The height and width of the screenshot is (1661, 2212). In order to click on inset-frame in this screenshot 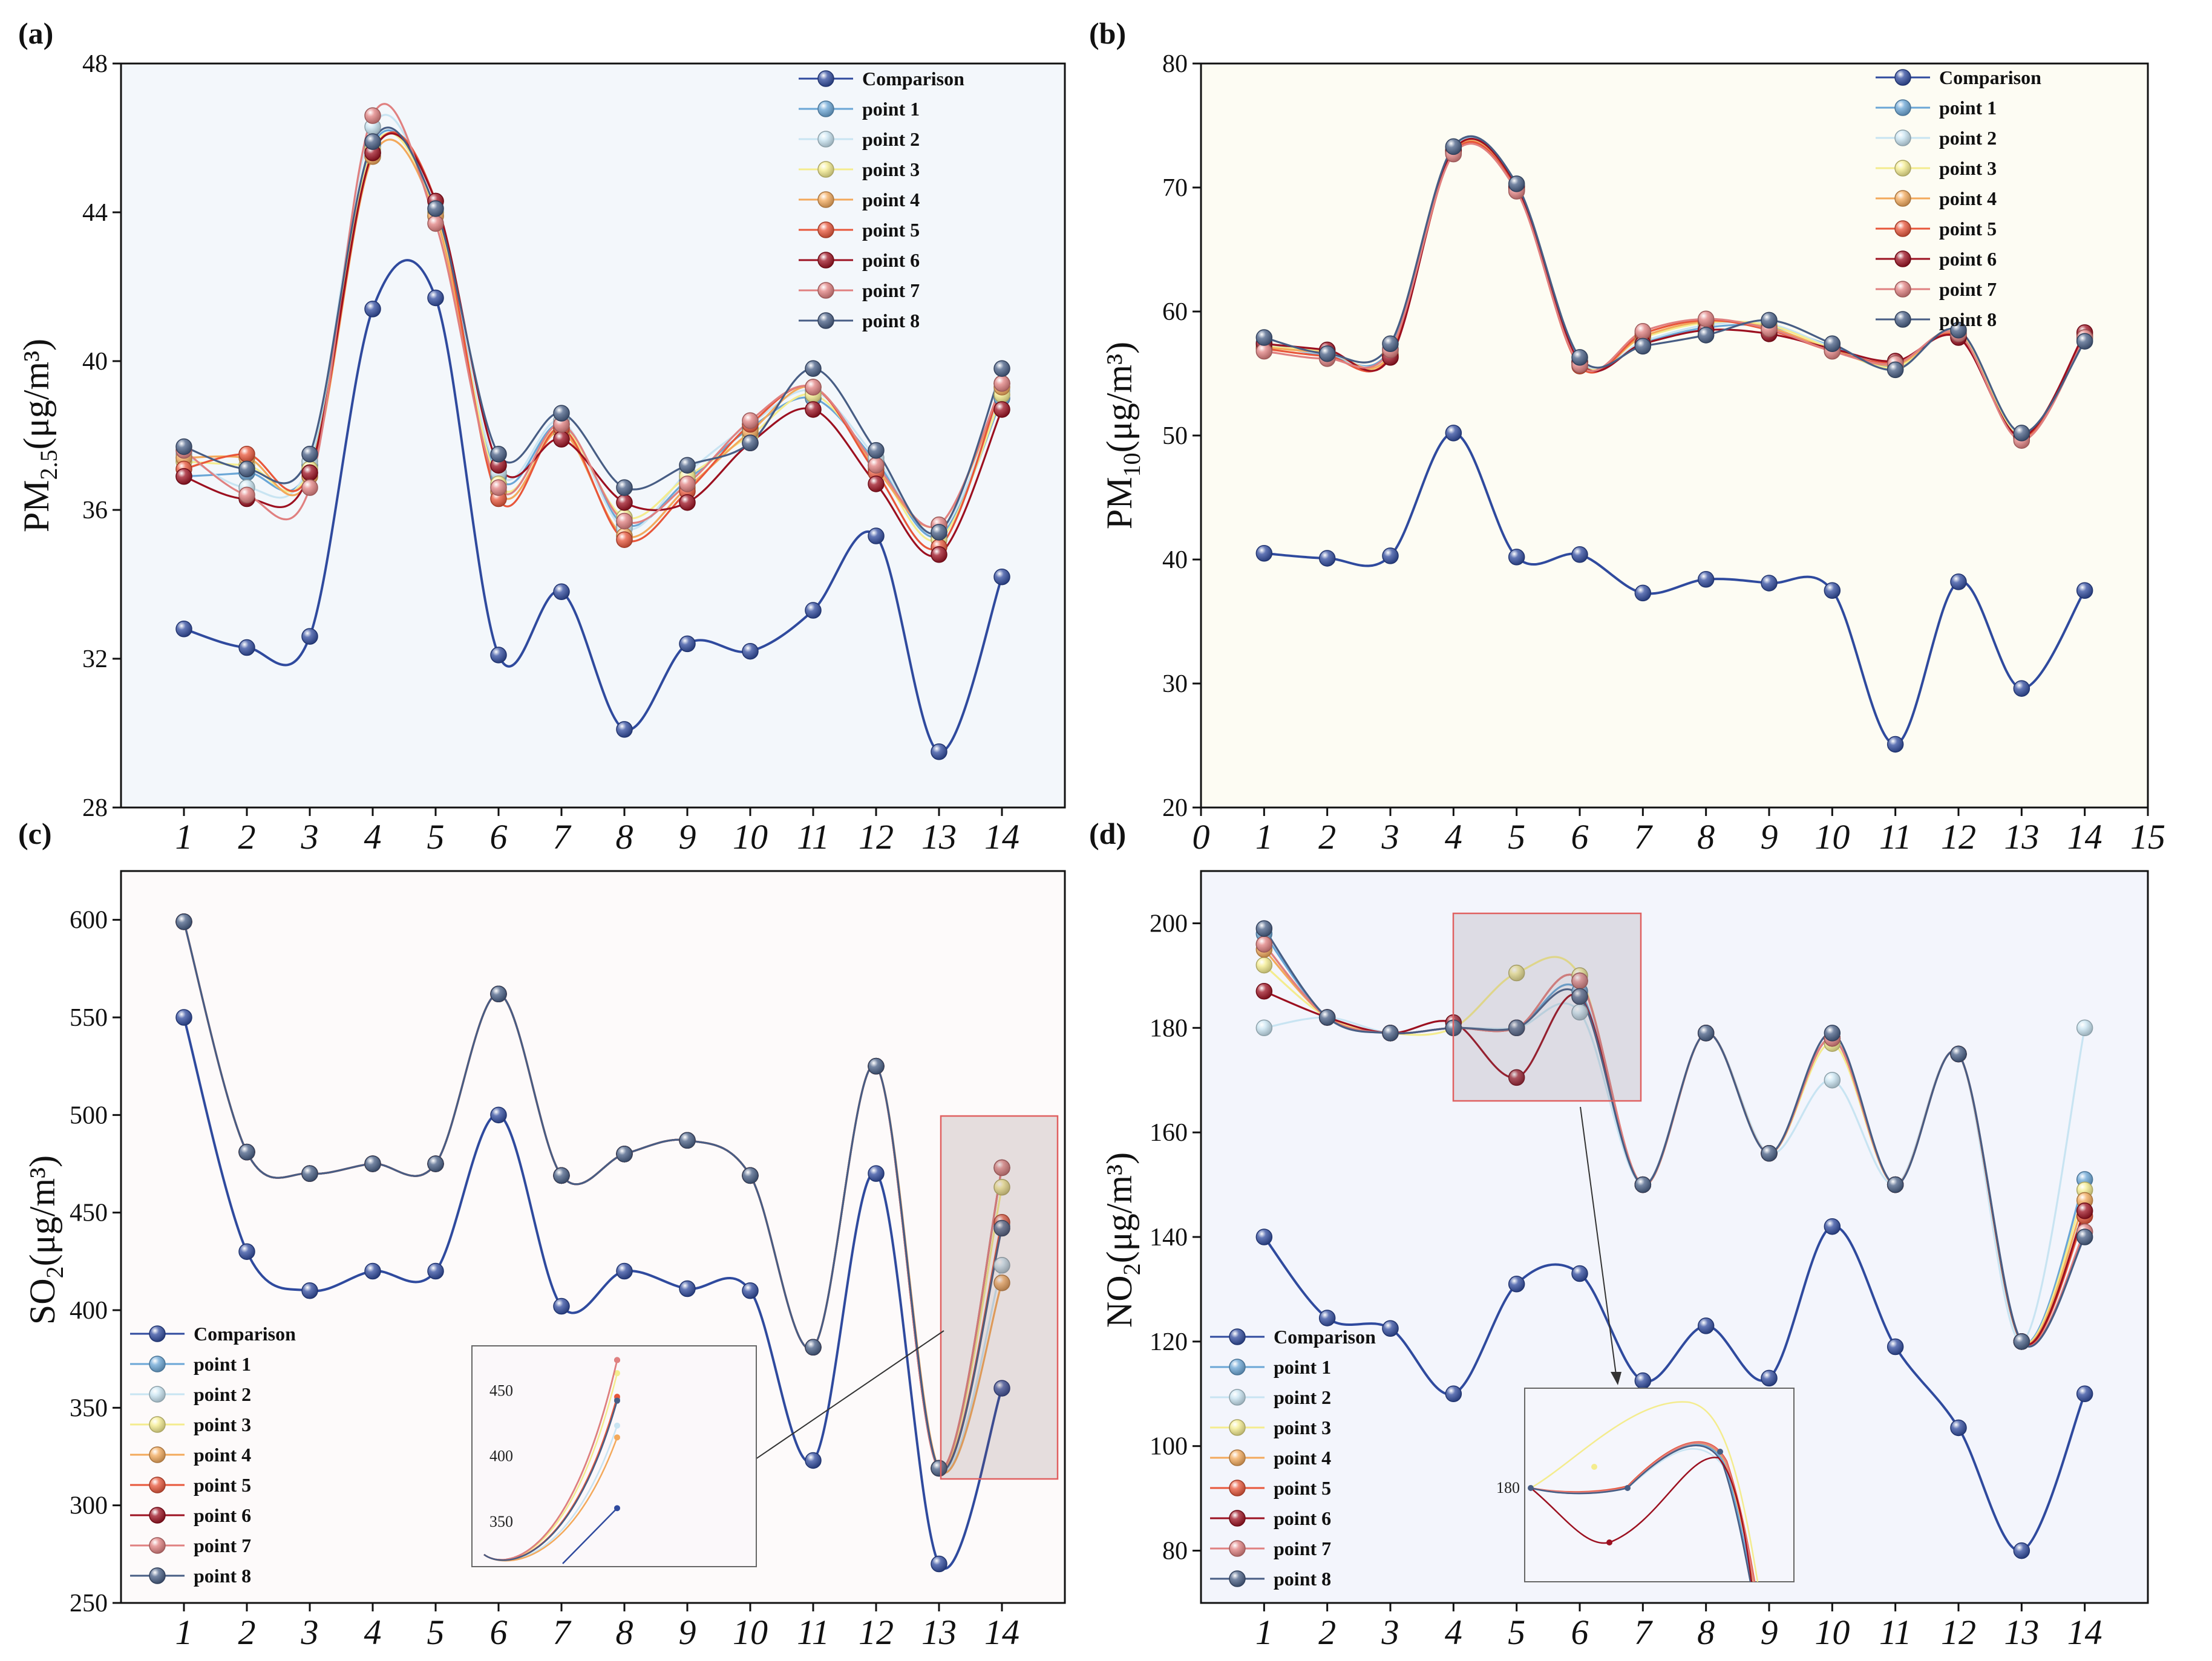, I will do `click(1659, 1485)`.